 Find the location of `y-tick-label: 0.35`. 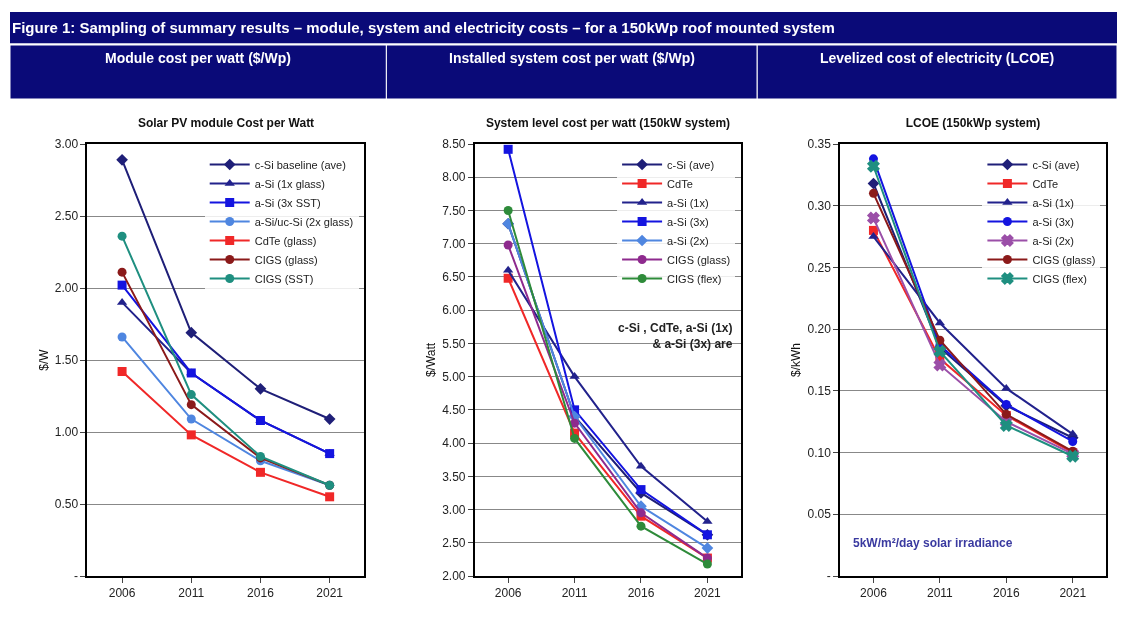

y-tick-label: 0.35 is located at coordinates (819, 144).